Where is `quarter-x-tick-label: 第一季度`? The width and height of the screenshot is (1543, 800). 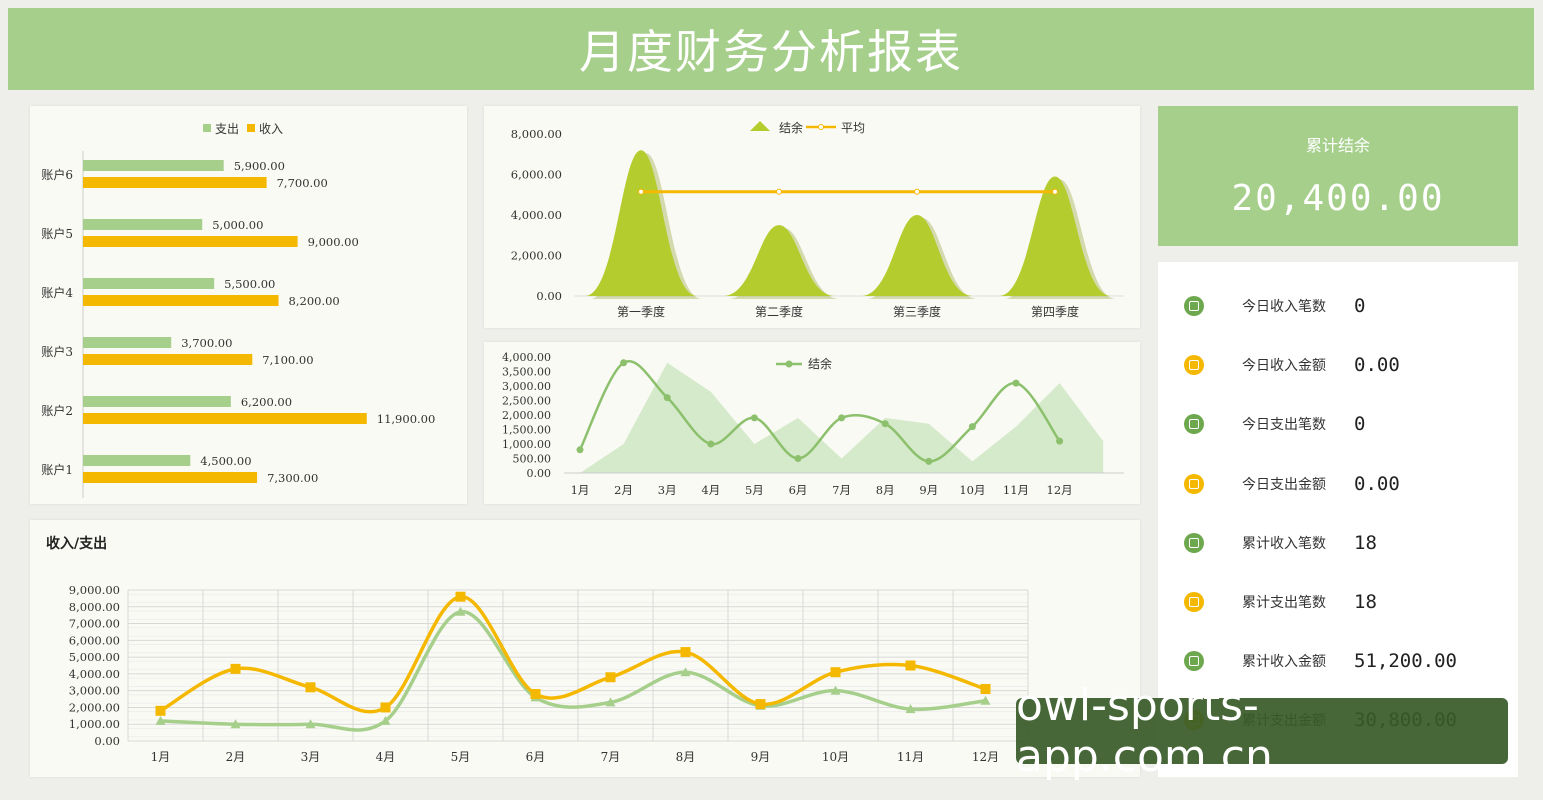
quarter-x-tick-label: 第一季度 is located at coordinates (641, 311).